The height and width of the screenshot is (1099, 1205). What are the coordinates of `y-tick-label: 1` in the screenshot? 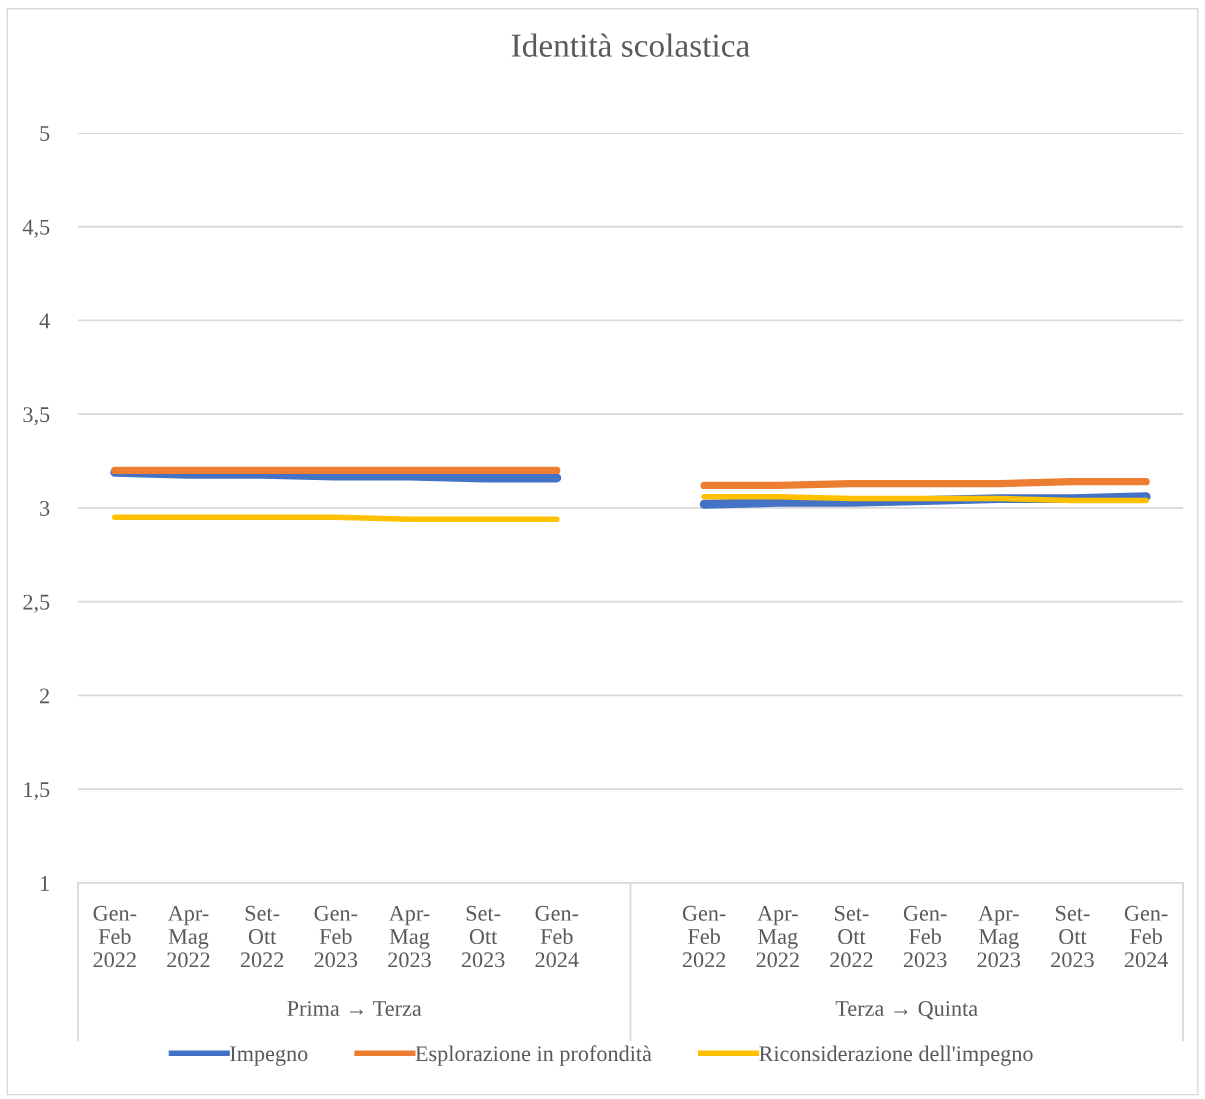 It's located at (45, 883).